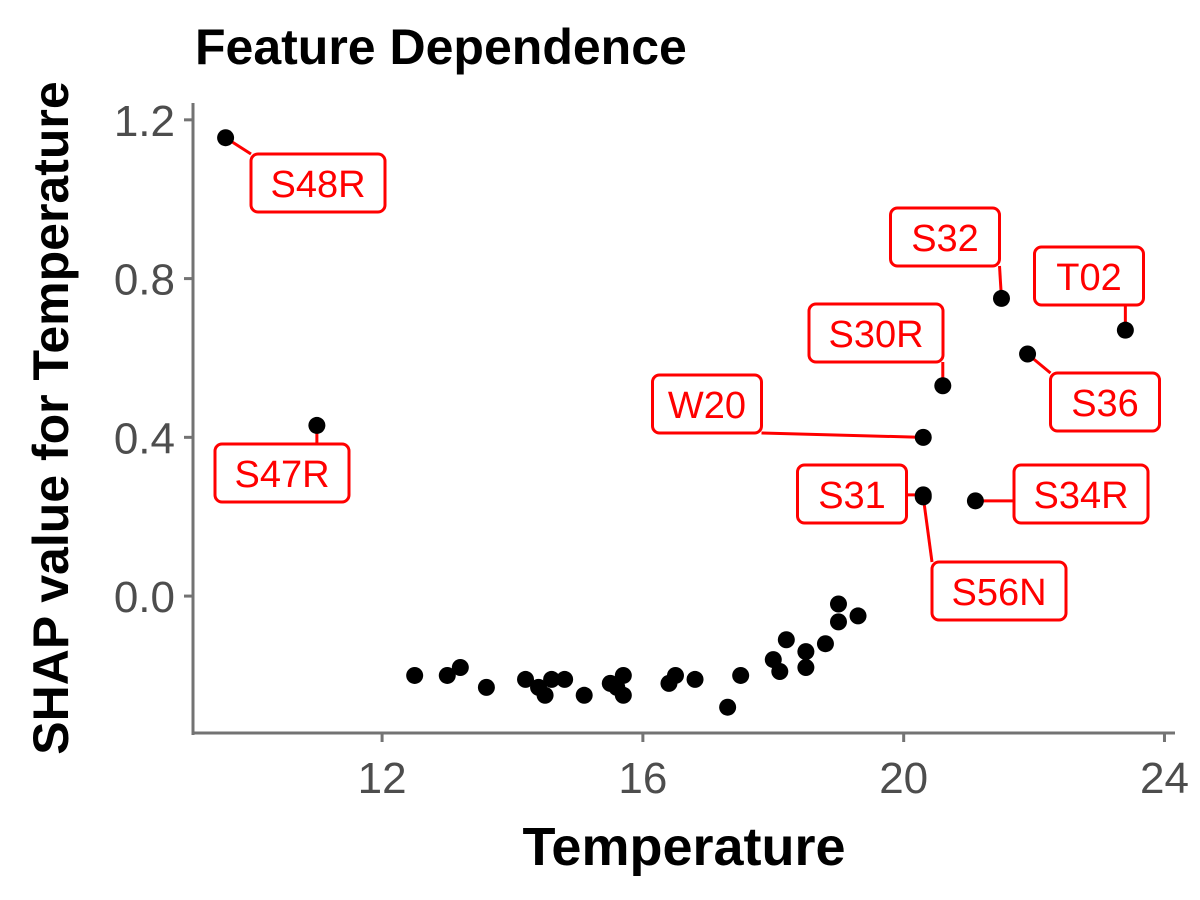  I want to click on x-tick-label: 24, so click(1164, 778).